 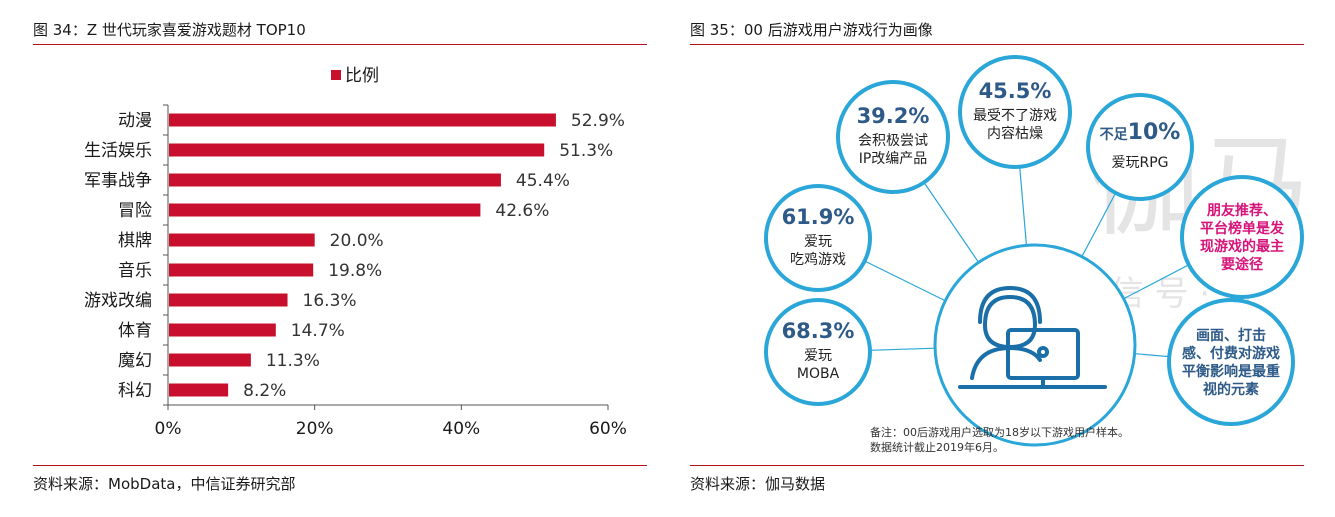 What do you see at coordinates (1241, 210) in the screenshot?
I see `bubble-text: 朋友推荐、` at bounding box center [1241, 210].